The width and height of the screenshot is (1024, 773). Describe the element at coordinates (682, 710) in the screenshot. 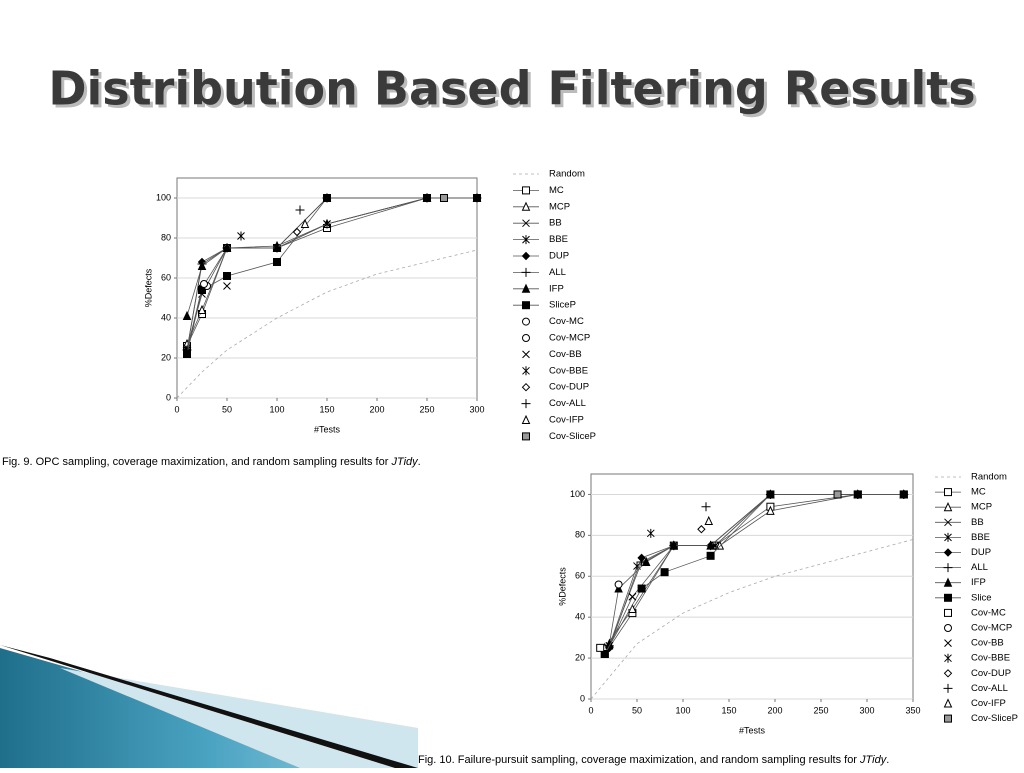

I see `x-tick-label: 100` at that location.